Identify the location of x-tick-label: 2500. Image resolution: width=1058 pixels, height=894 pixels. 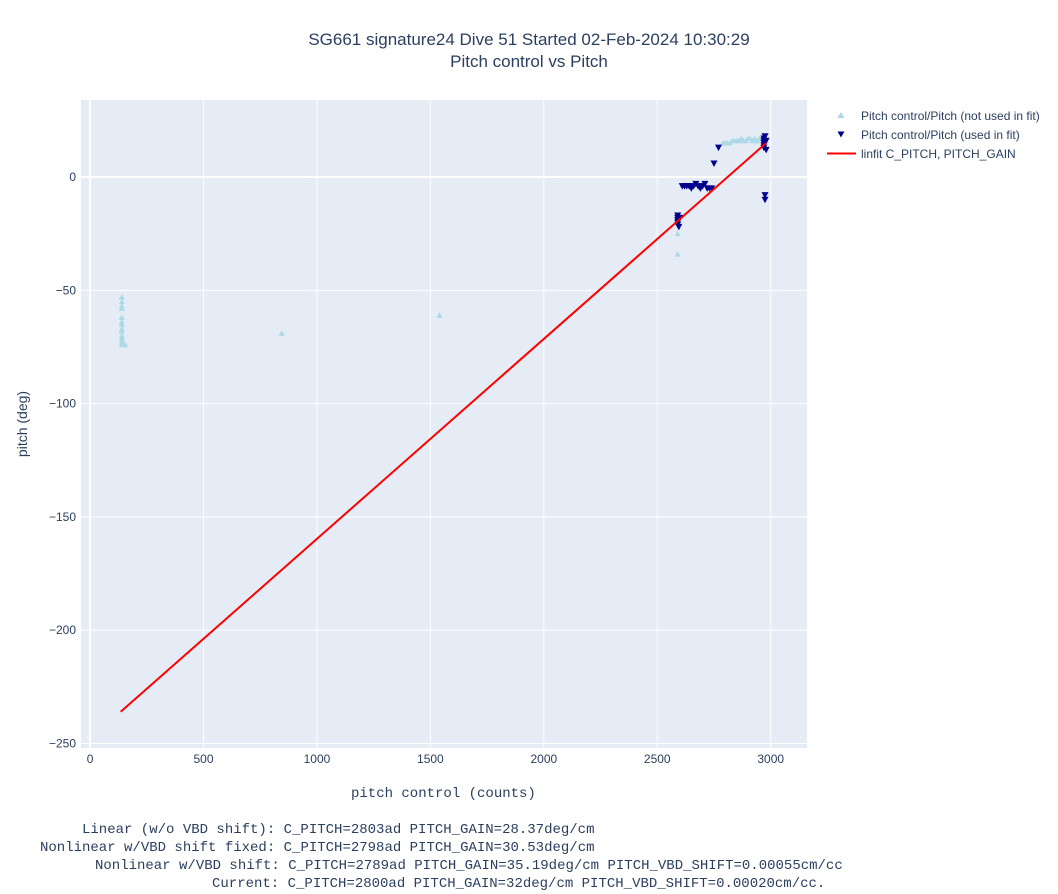
(657, 759).